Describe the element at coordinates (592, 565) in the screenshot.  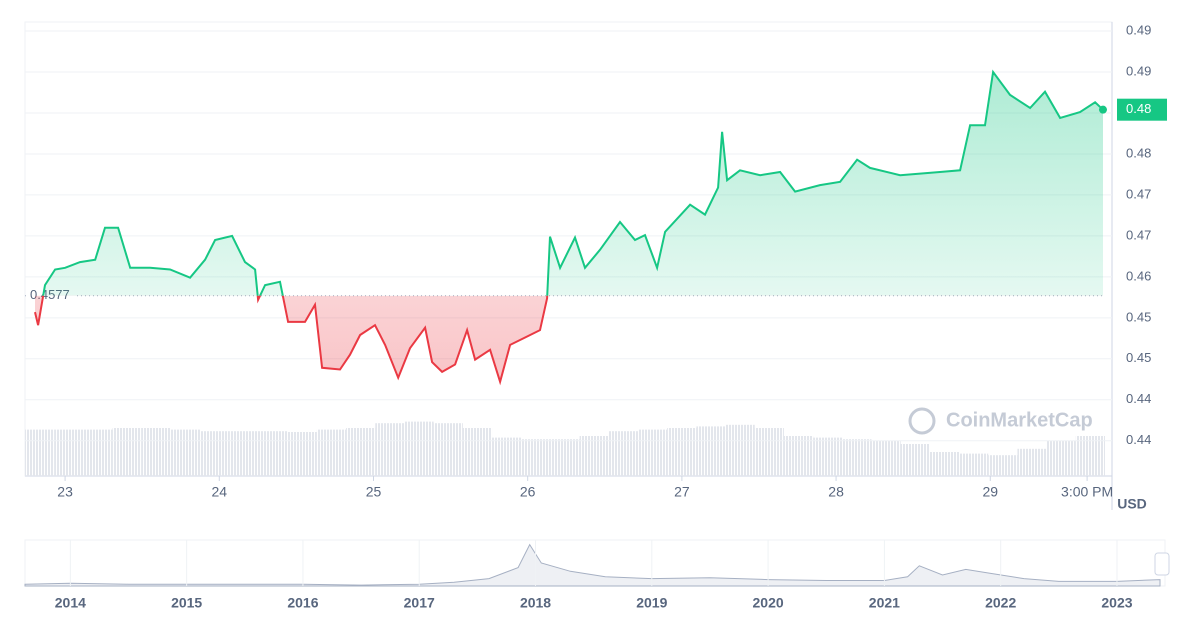
I see `overview-area` at that location.